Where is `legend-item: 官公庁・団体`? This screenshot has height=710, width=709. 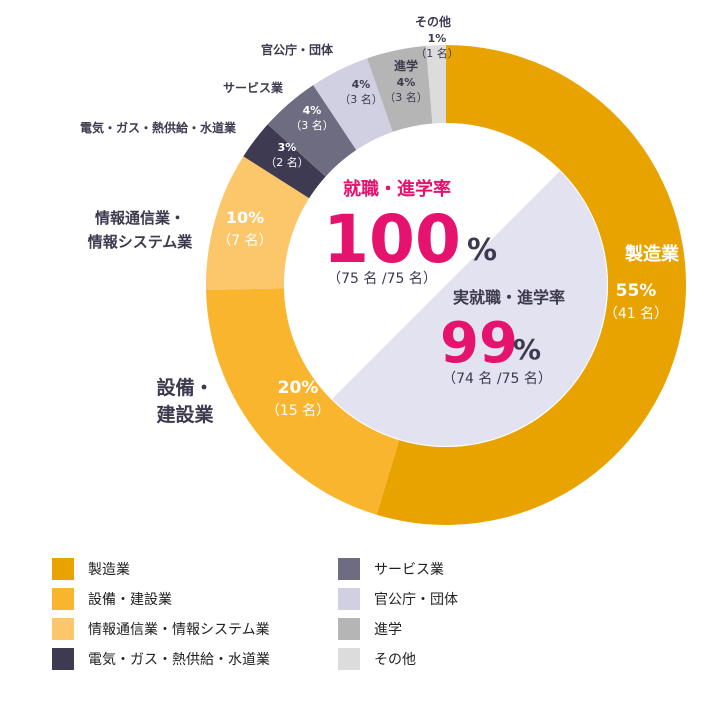 legend-item: 官公庁・団体 is located at coordinates (398, 599).